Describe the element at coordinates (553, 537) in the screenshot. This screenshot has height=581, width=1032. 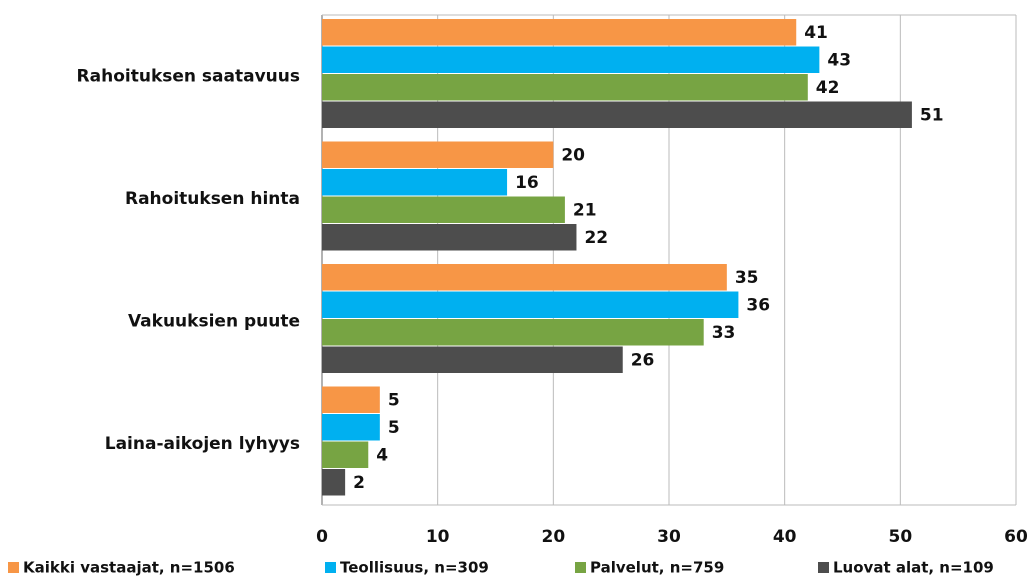
I see `x-tick-label: 20` at that location.